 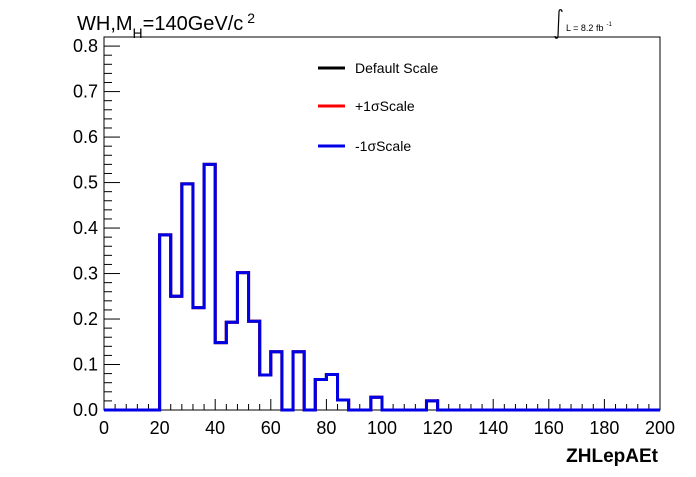 What do you see at coordinates (104, 428) in the screenshot?
I see `x-tick-label: 0` at bounding box center [104, 428].